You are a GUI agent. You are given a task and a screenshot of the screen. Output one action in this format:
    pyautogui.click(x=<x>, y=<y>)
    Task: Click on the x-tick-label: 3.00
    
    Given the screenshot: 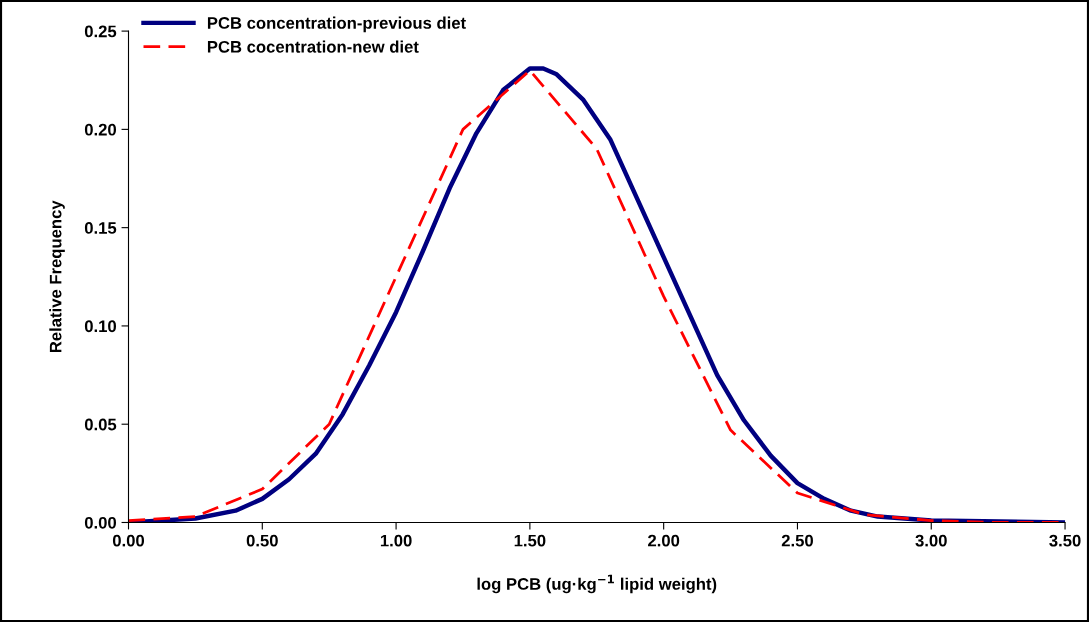 What is the action you would take?
    pyautogui.click(x=931, y=540)
    